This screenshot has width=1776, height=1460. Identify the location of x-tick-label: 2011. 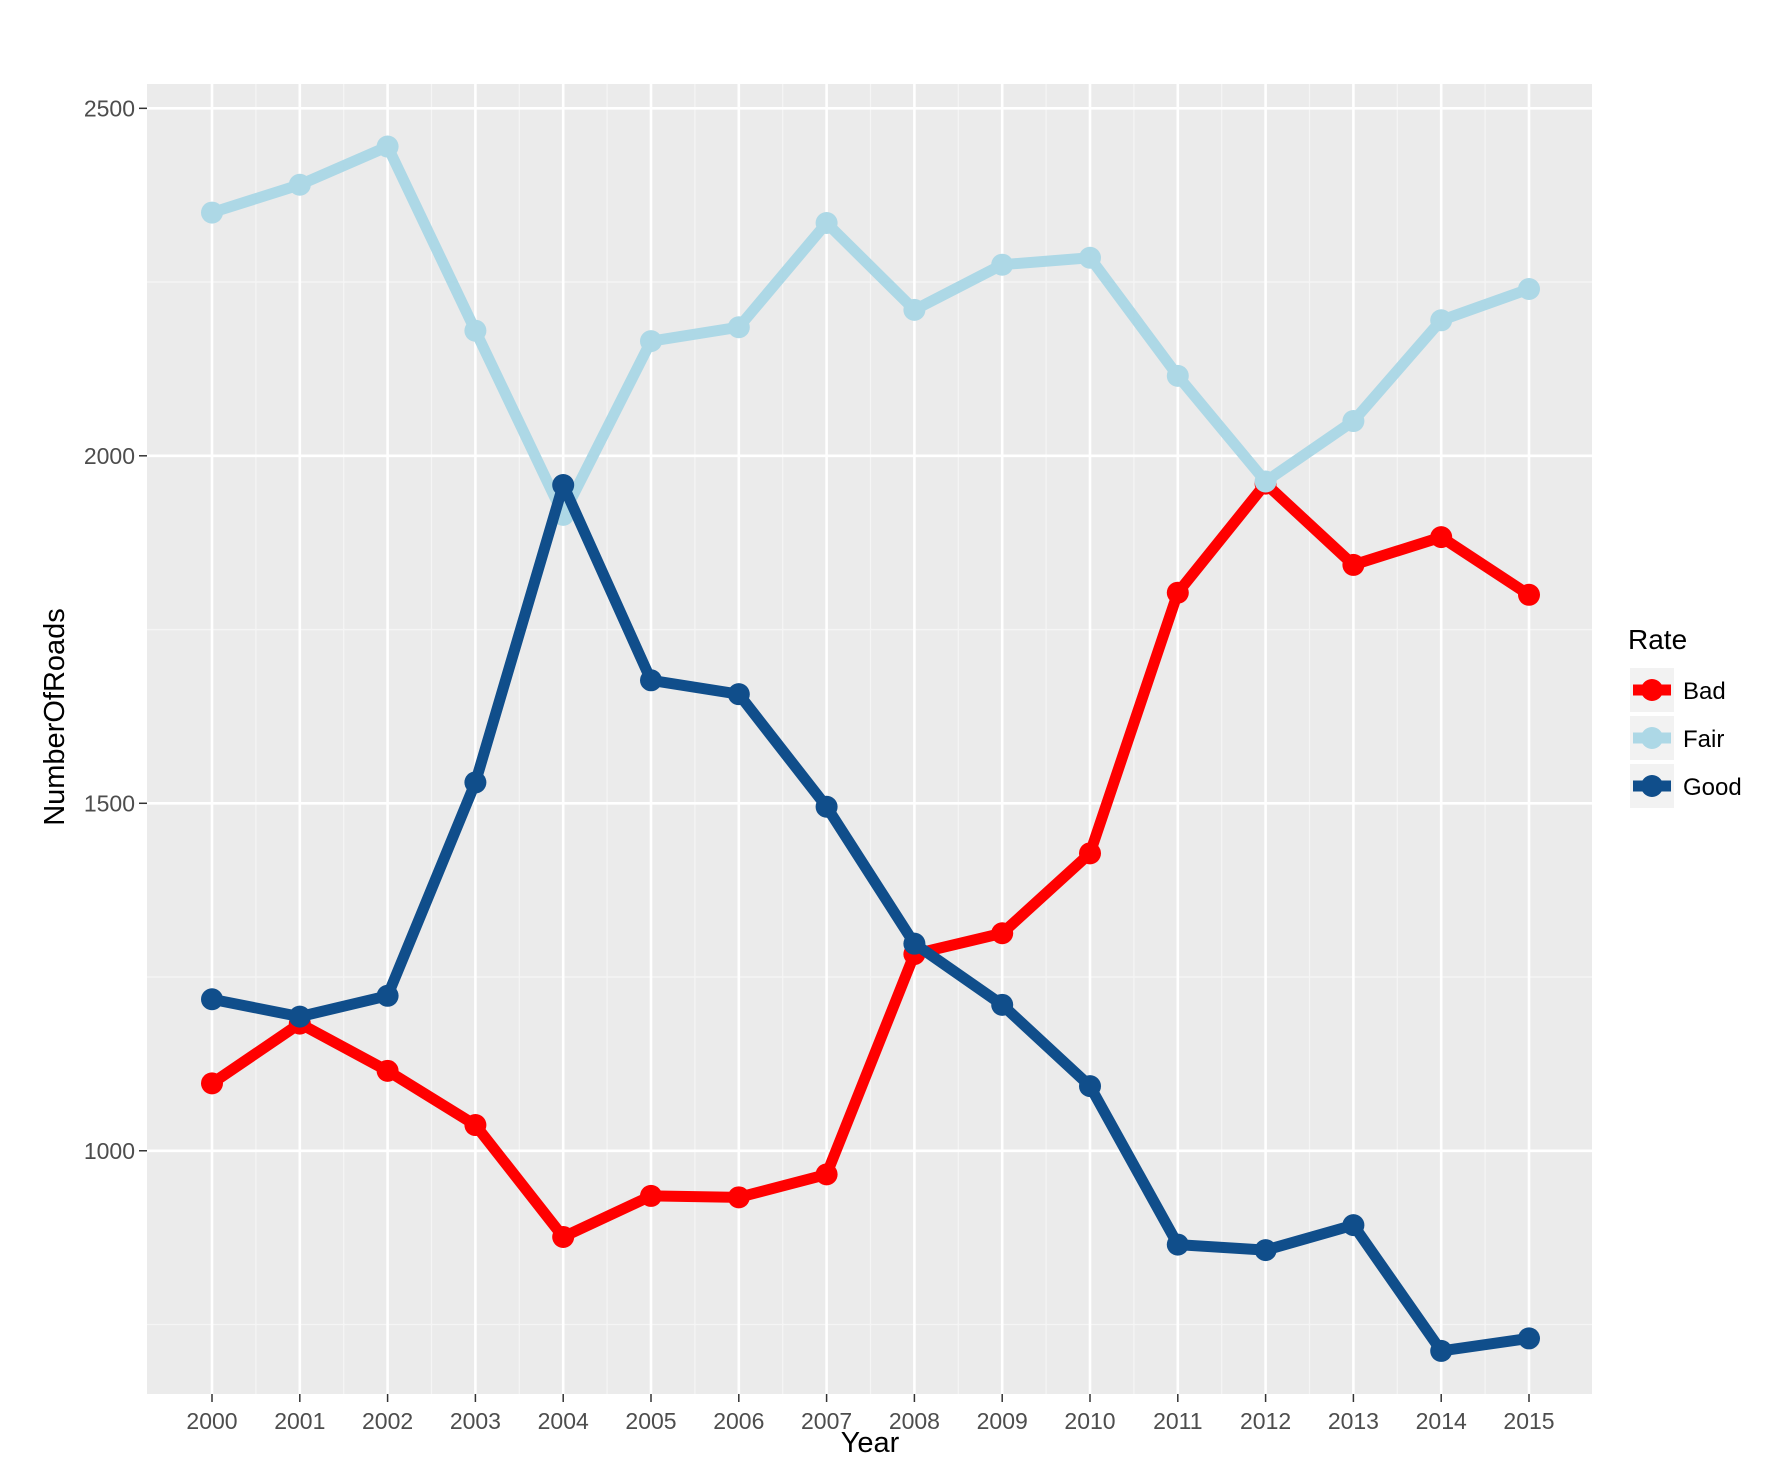
(1177, 1421).